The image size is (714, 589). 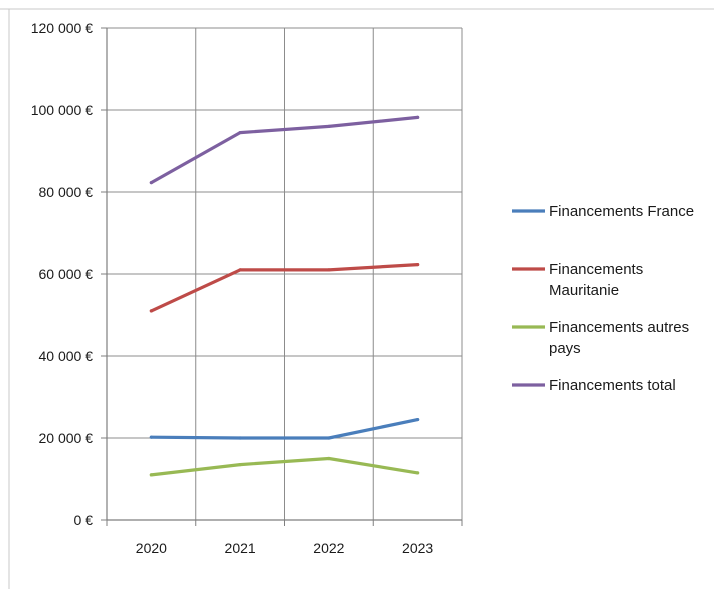 I want to click on x-tick-label: 2022, so click(x=328, y=548).